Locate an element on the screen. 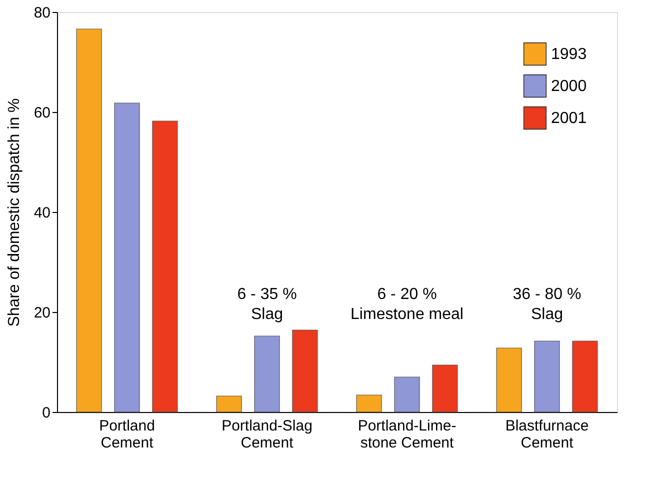 The image size is (664, 480). legend-label: 1993 is located at coordinates (569, 54).